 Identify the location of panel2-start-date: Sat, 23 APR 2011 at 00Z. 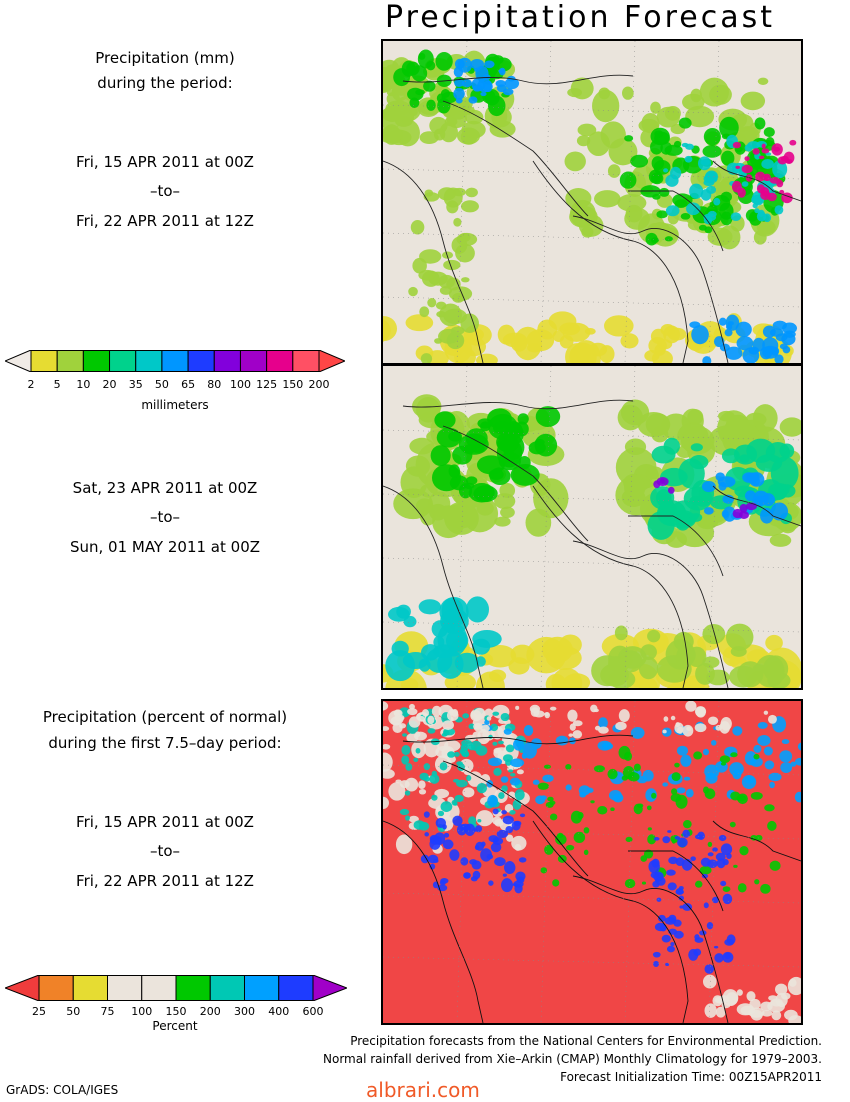
(165, 488).